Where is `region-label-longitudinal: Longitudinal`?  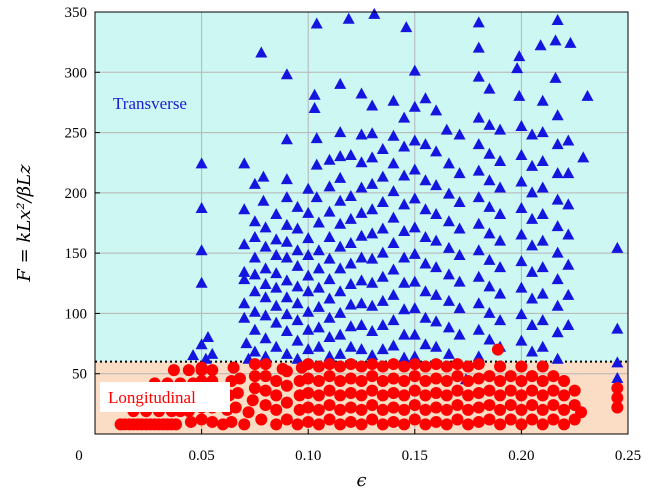
region-label-longitudinal: Longitudinal is located at coordinates (152, 397).